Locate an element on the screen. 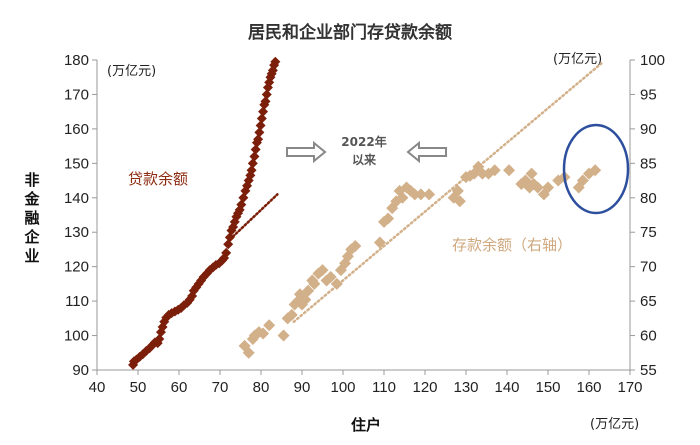 The image size is (700, 445). y-axis-title: 非金融企业 is located at coordinates (31, 218).